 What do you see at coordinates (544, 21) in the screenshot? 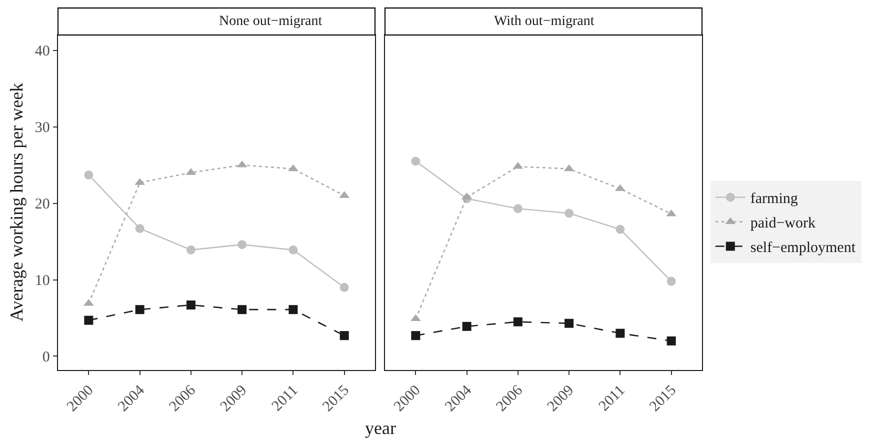
I see `chart-title: With out−migrant` at bounding box center [544, 21].